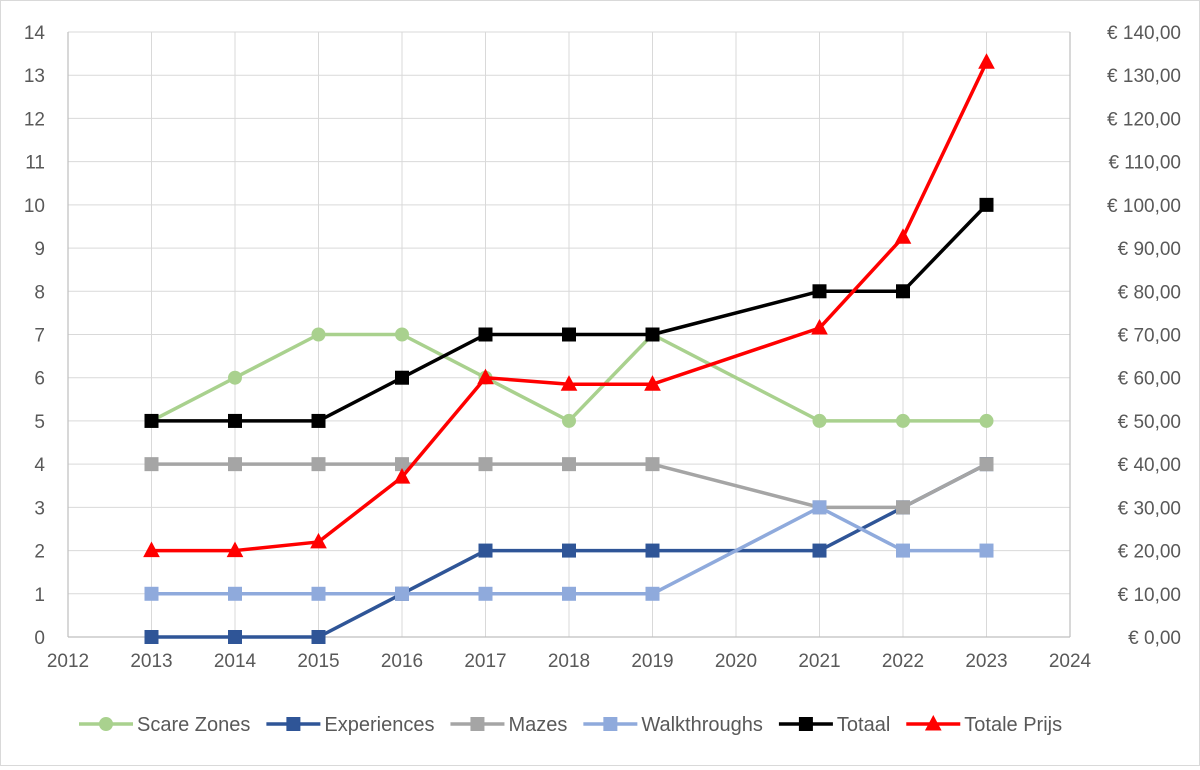 This screenshot has height=770, width=1200. Describe the element at coordinates (34, 119) in the screenshot. I see `y-left-tick-label: 12` at that location.